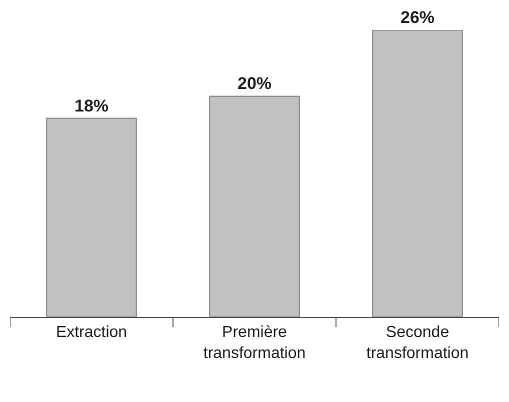 The image size is (509, 402). Describe the element at coordinates (417, 343) in the screenshot. I see `x-tick-label: Seconde transformation` at that location.